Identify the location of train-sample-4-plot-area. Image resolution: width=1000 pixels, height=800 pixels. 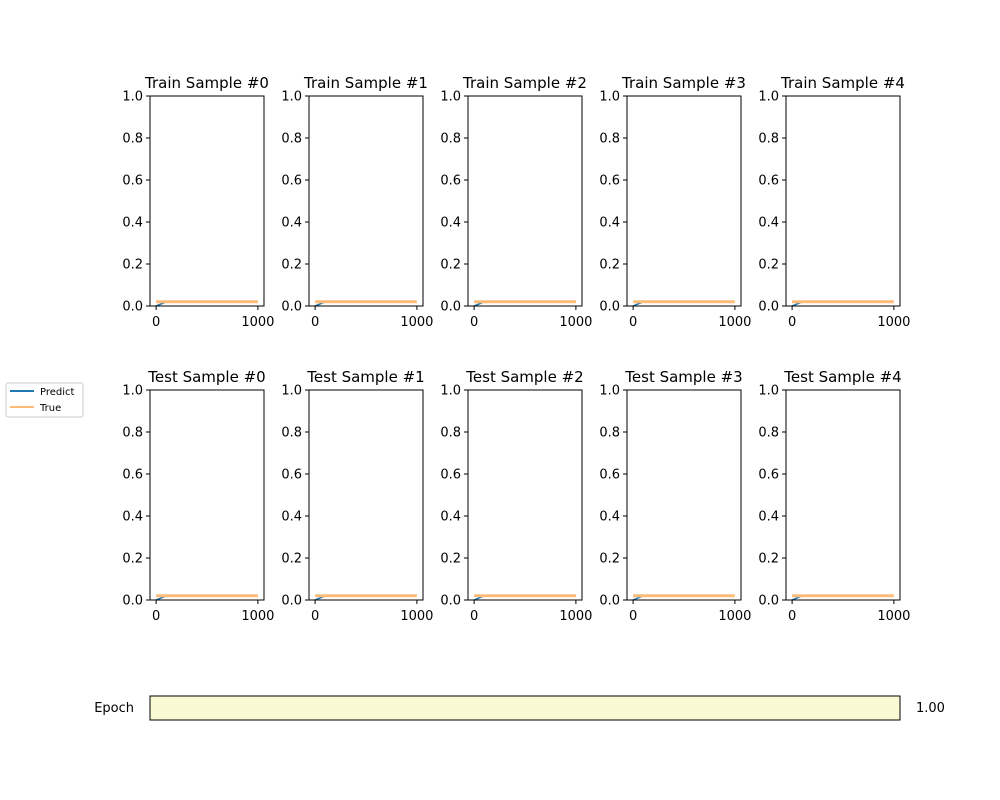
(843, 201).